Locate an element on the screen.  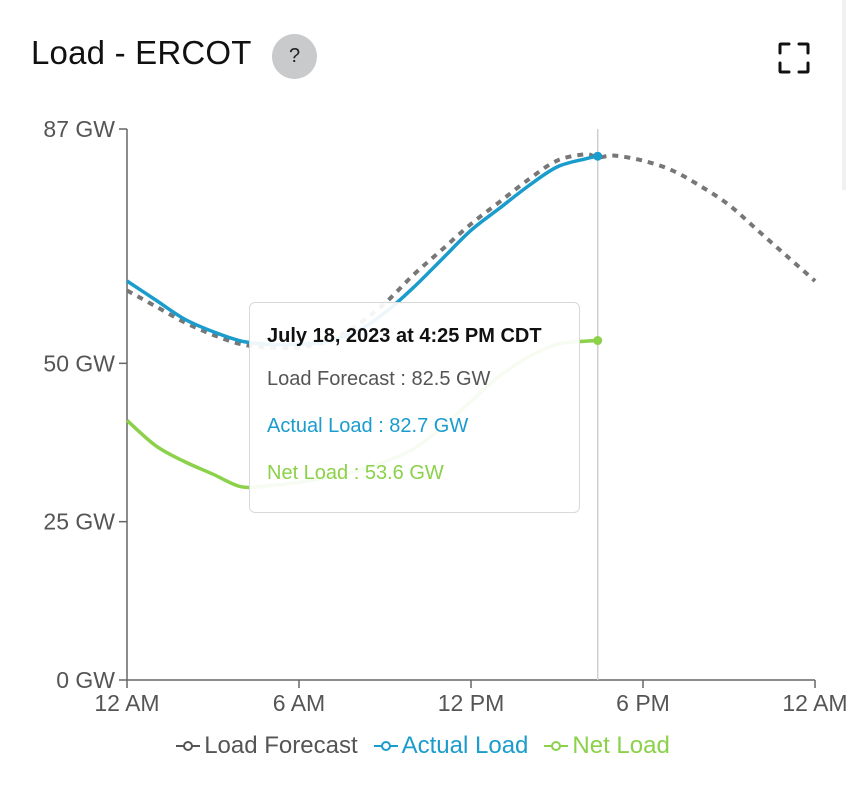
y-tick-label: 87 GW is located at coordinates (79, 129).